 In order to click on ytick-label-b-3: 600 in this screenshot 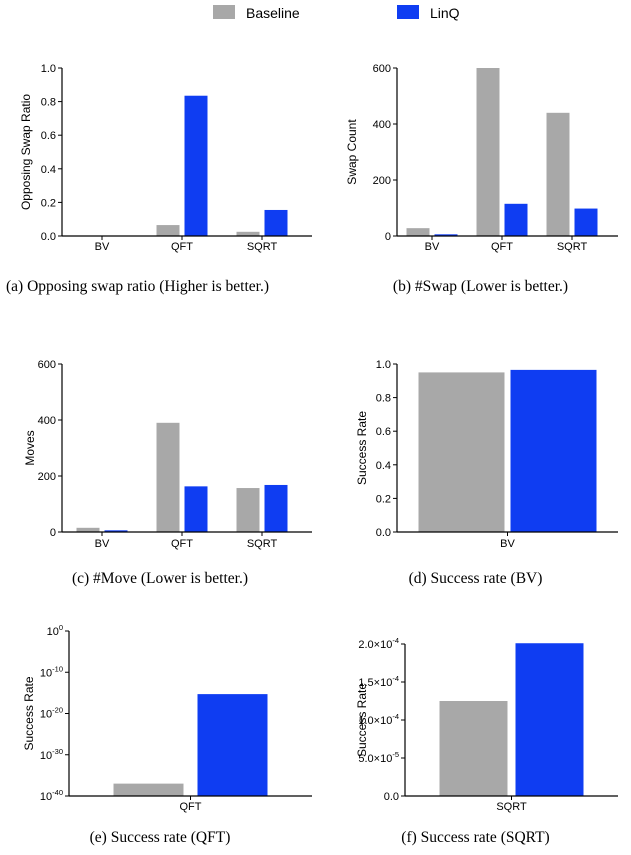, I will do `click(382, 69)`.